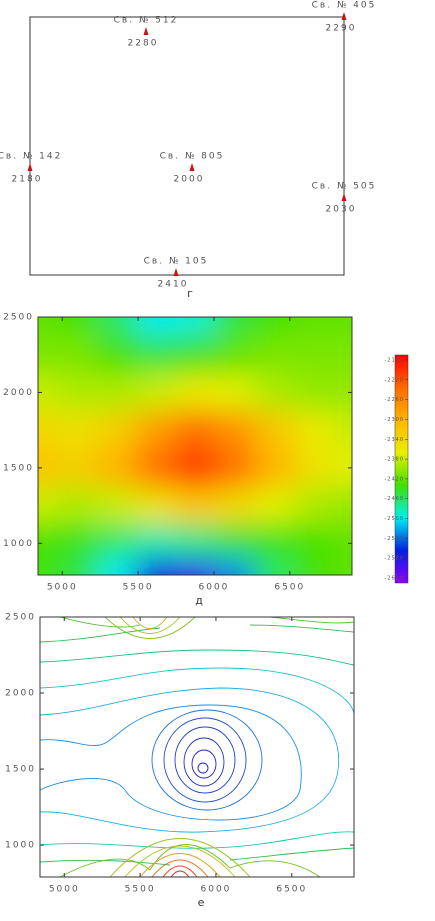 This screenshot has width=435, height=921. Describe the element at coordinates (394, 360) in the screenshot. I see `colorbar-label: -2180` at that location.